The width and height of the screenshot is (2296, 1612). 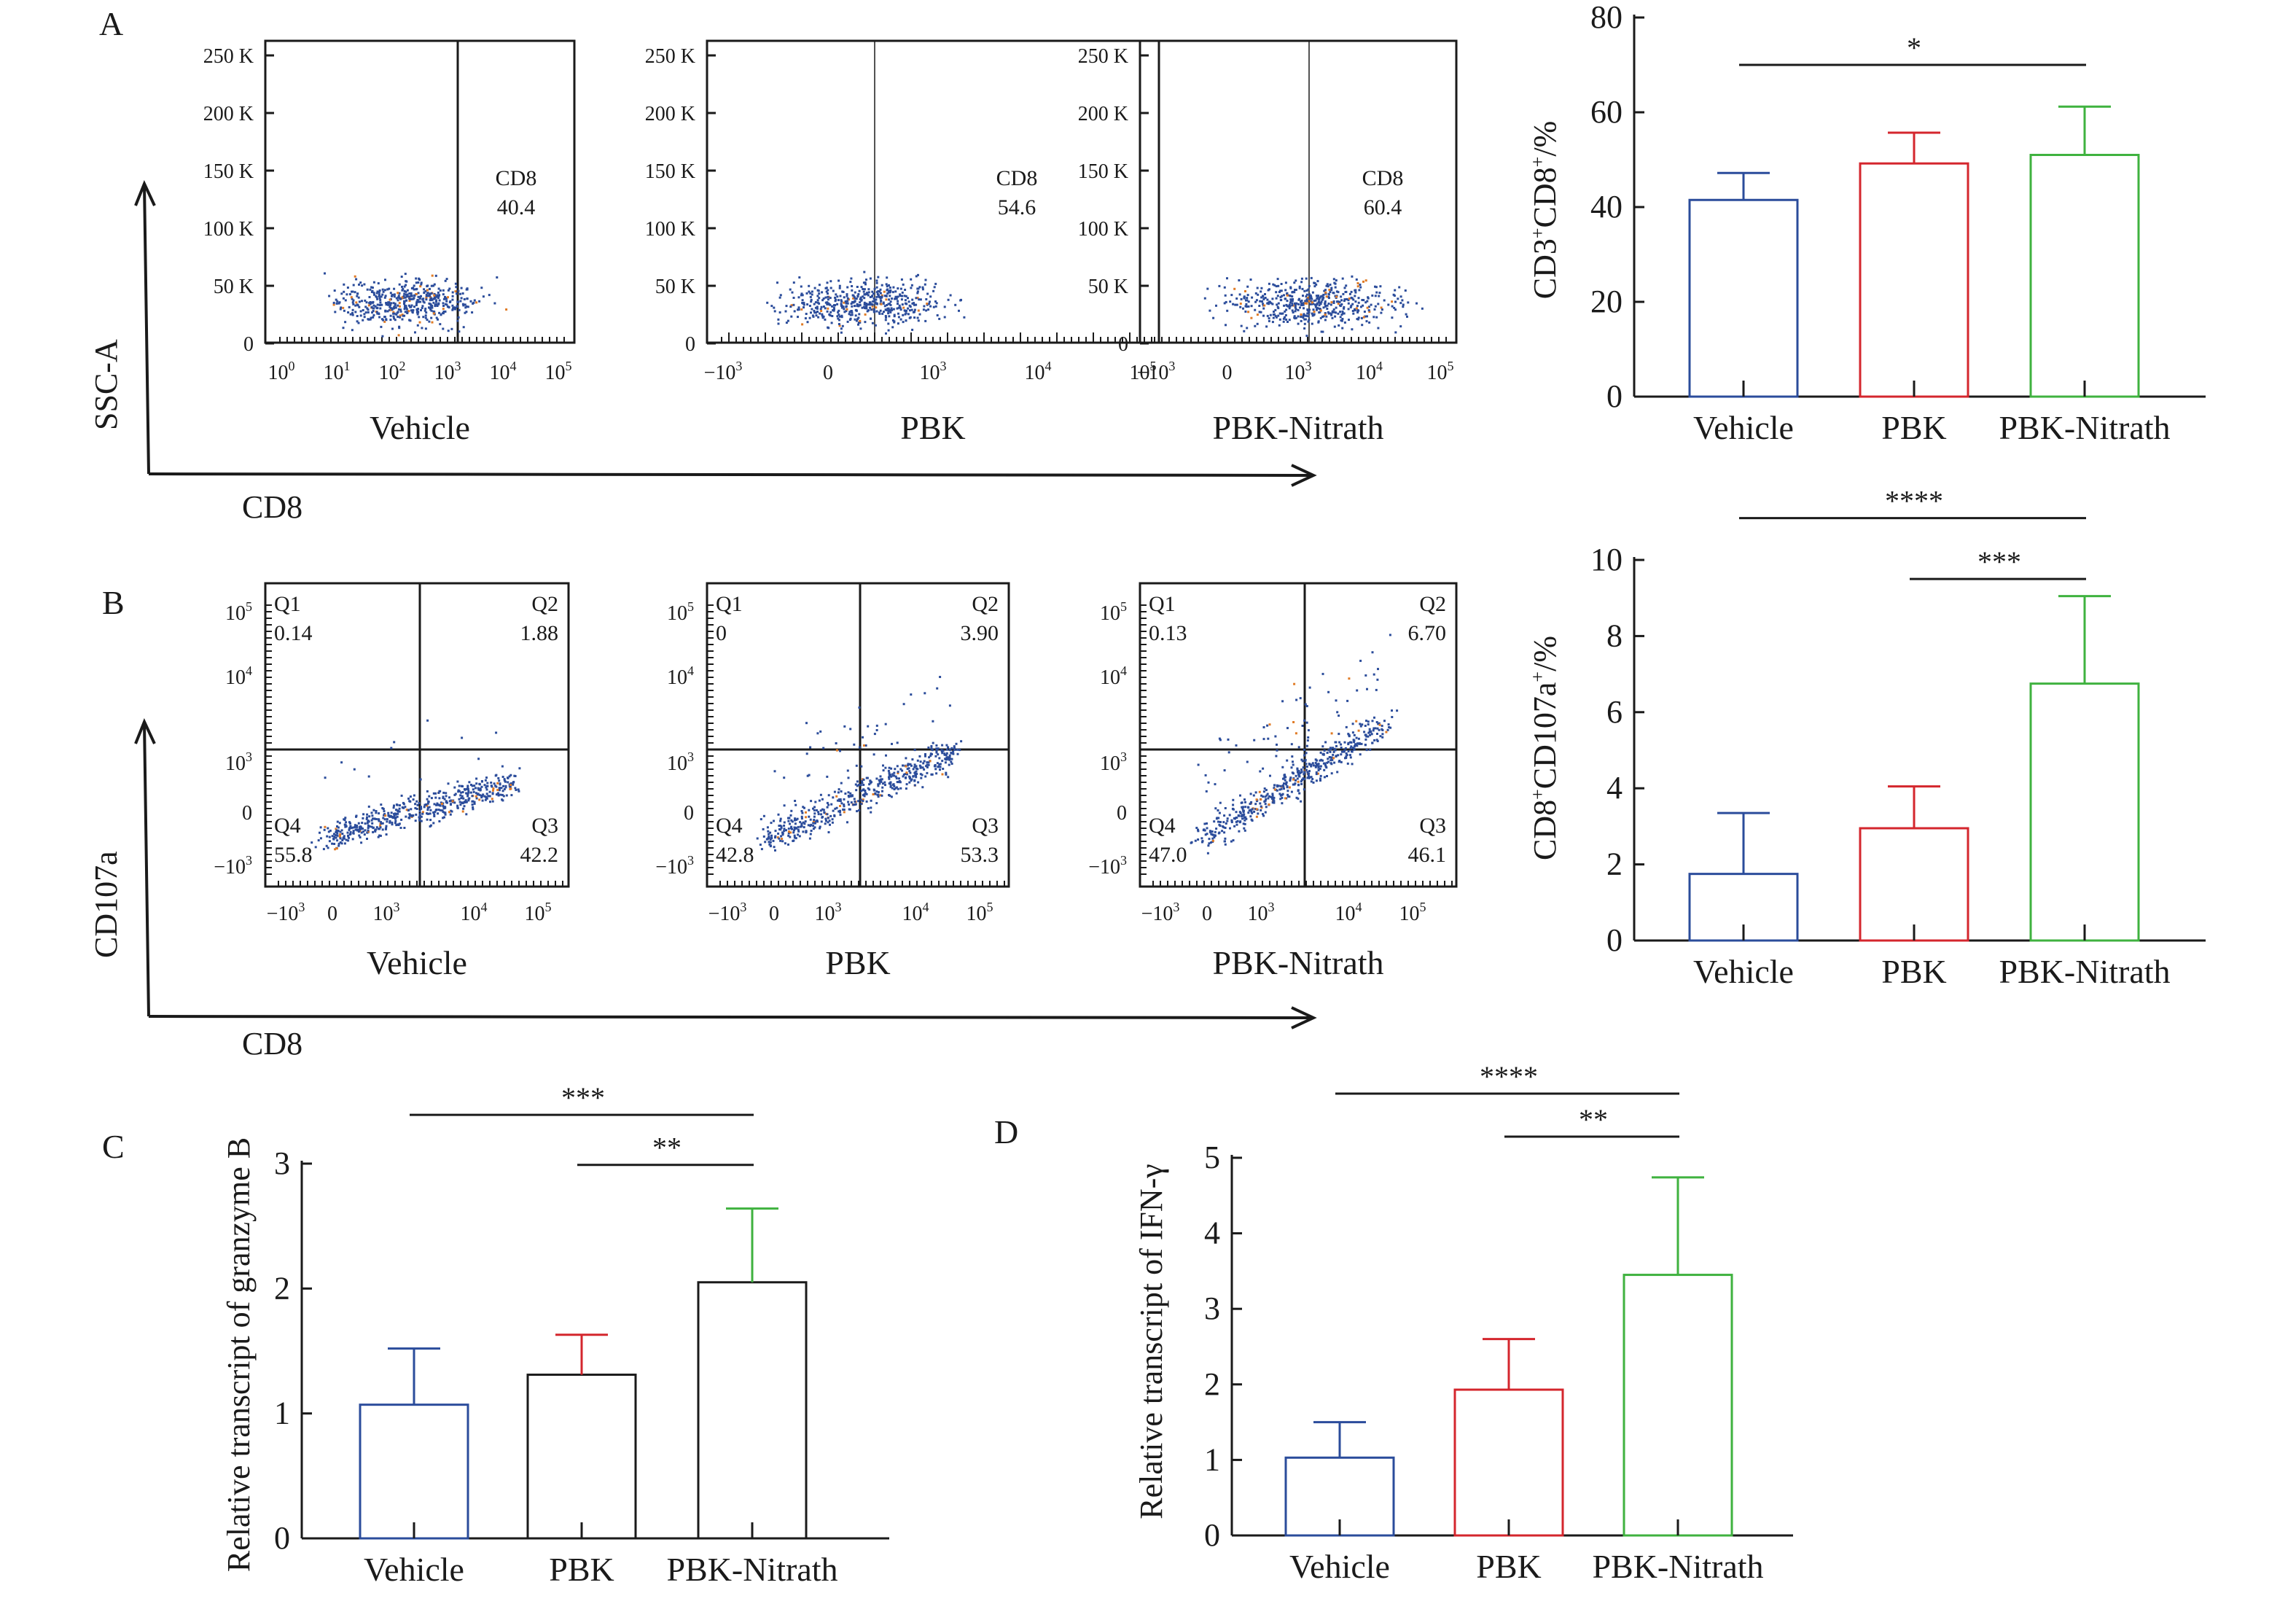 I want to click on q4-value: 42.8, so click(x=735, y=855).